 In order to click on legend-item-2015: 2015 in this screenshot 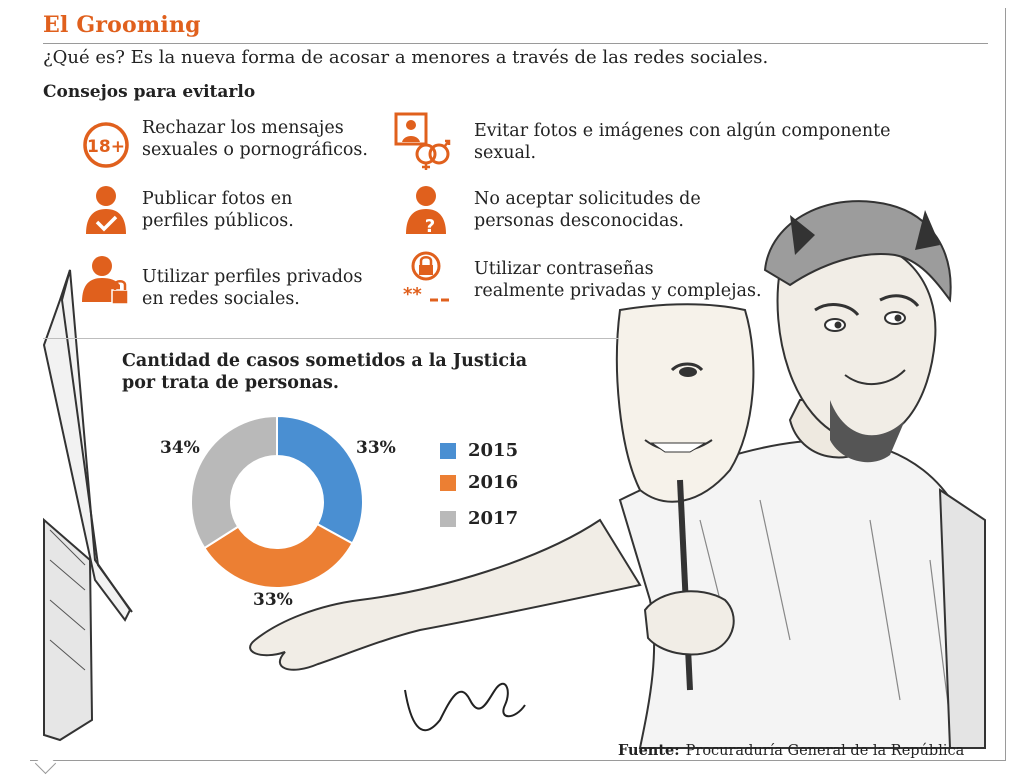, I will do `click(479, 450)`.